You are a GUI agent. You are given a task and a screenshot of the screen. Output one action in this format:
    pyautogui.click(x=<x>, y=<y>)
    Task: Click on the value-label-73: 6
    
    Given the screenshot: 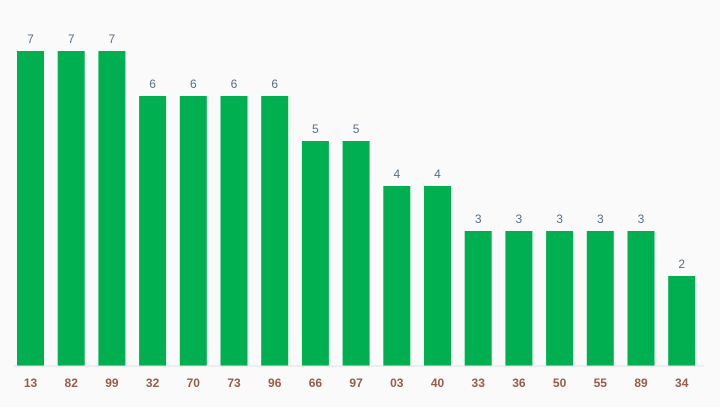 What is the action you would take?
    pyautogui.click(x=234, y=84)
    